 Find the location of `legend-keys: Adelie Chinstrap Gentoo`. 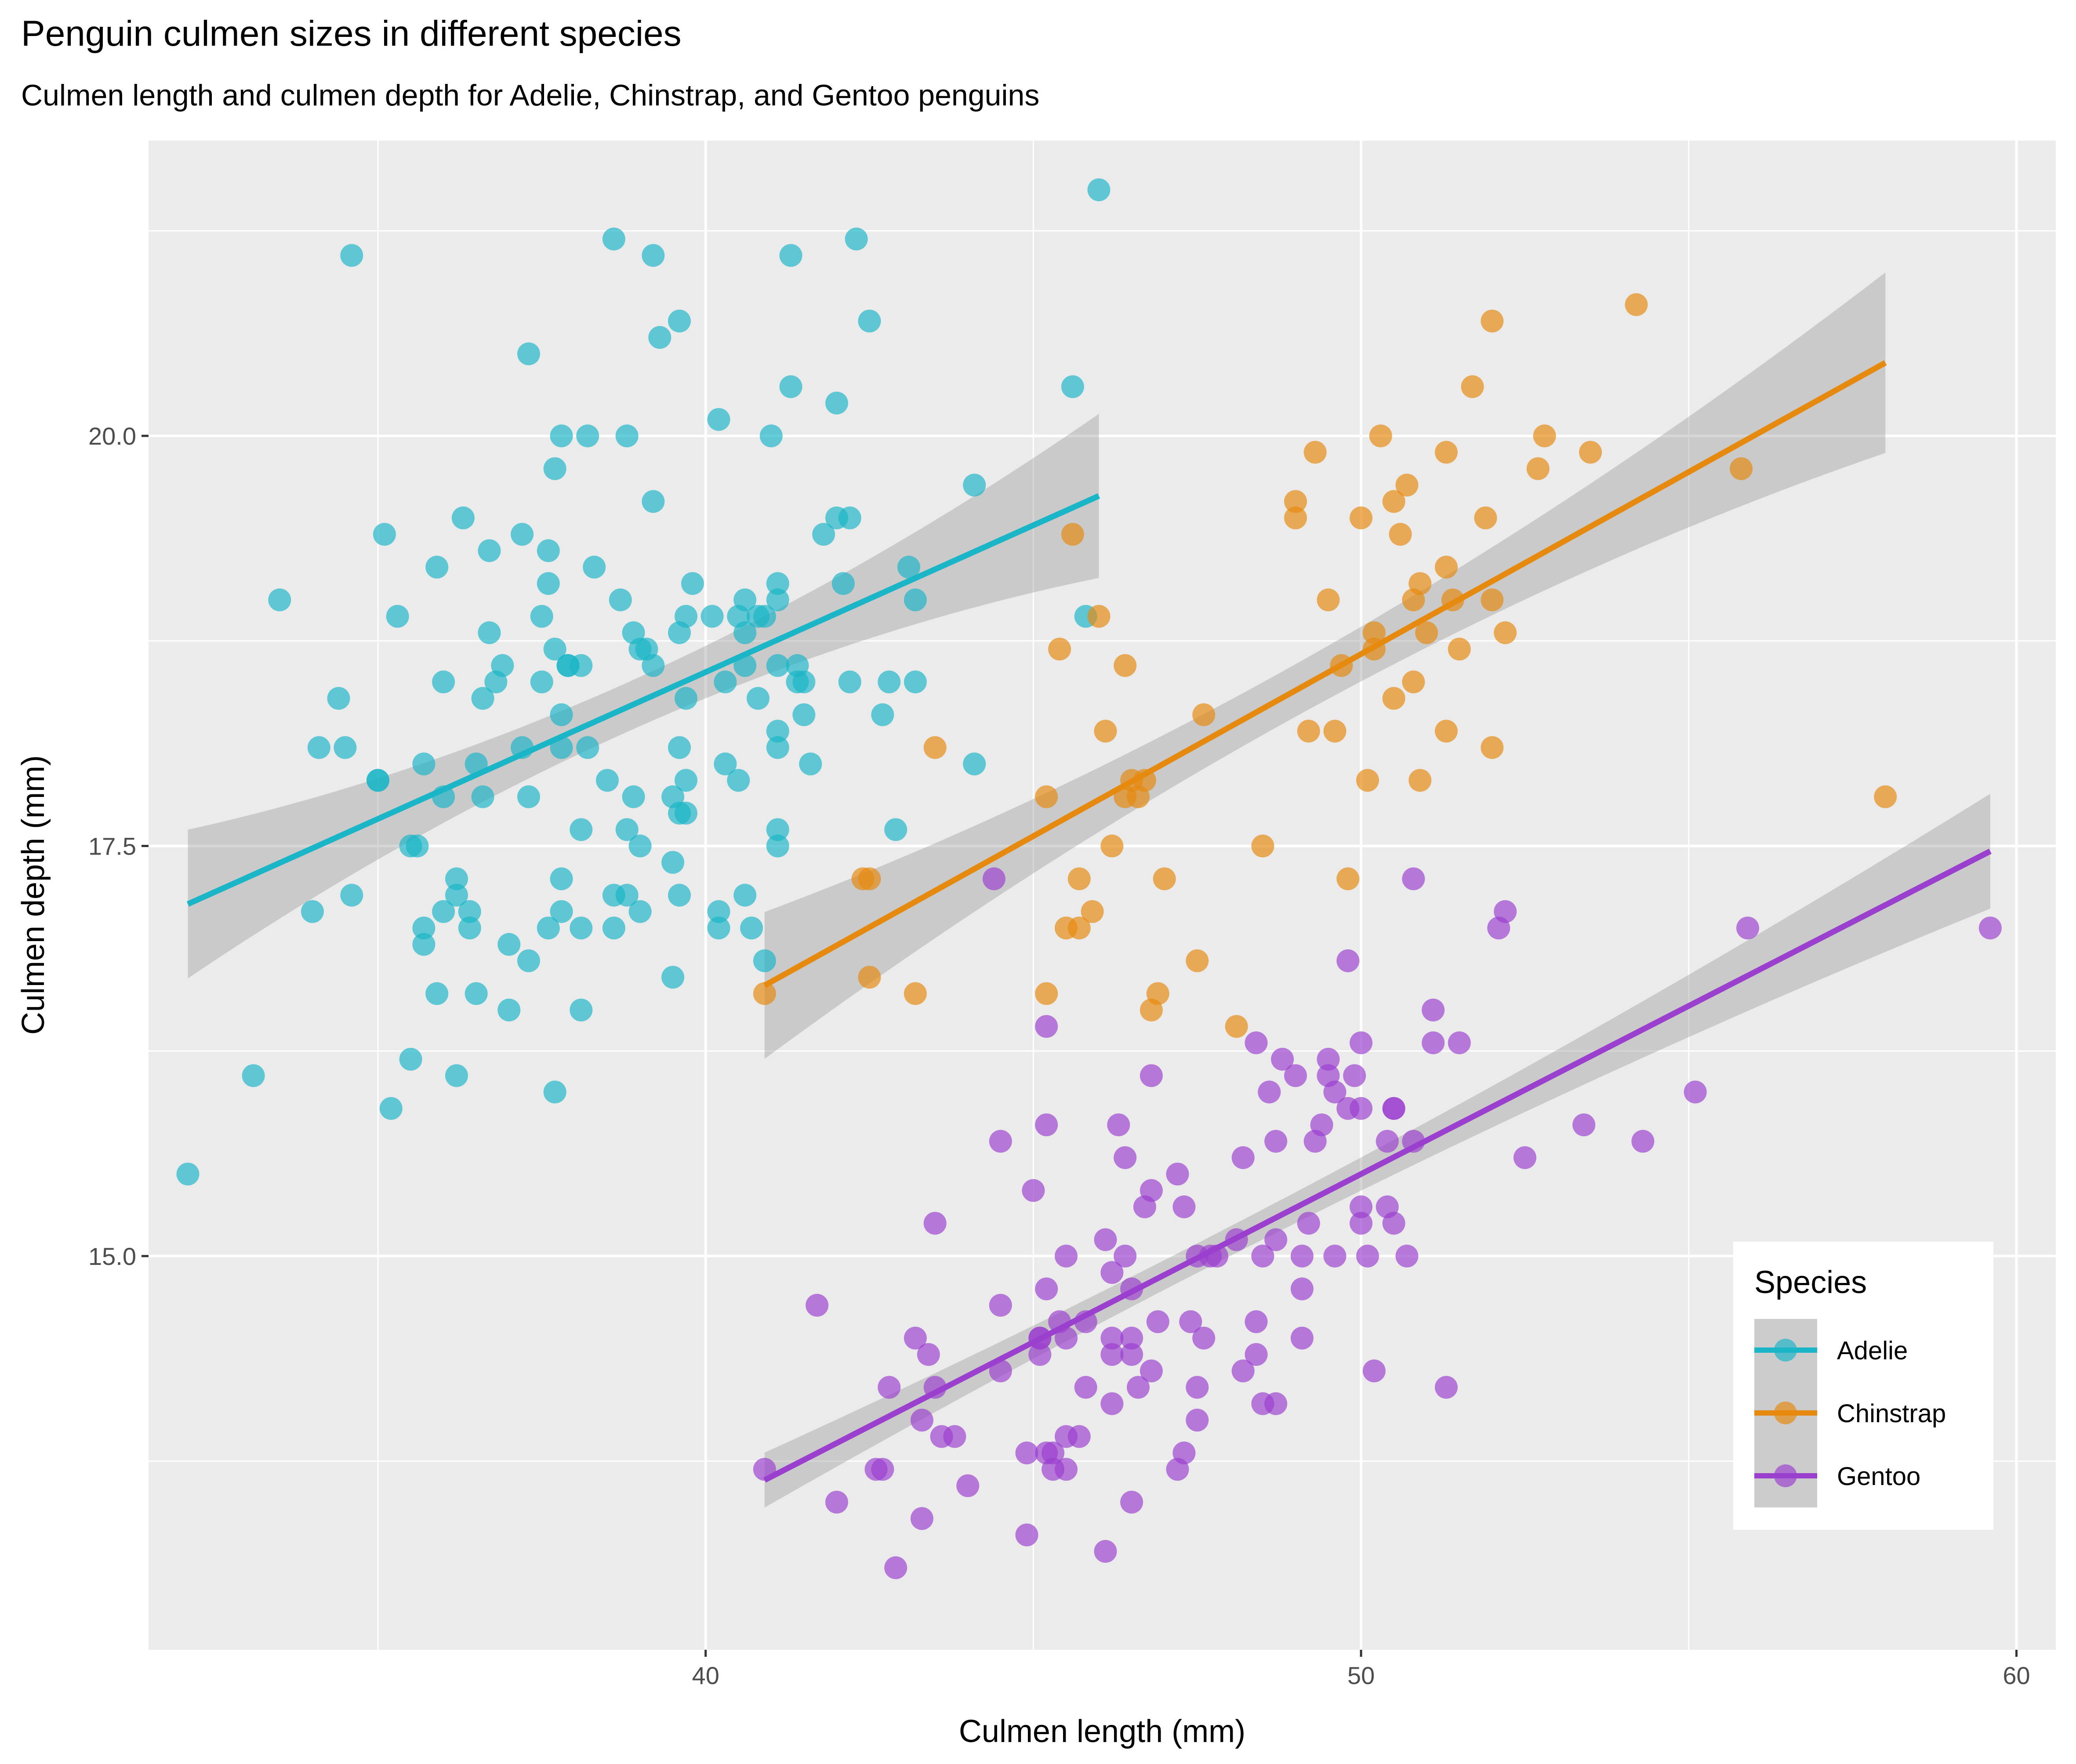

legend-keys: Adelie Chinstrap Gentoo is located at coordinates (1850, 1413).